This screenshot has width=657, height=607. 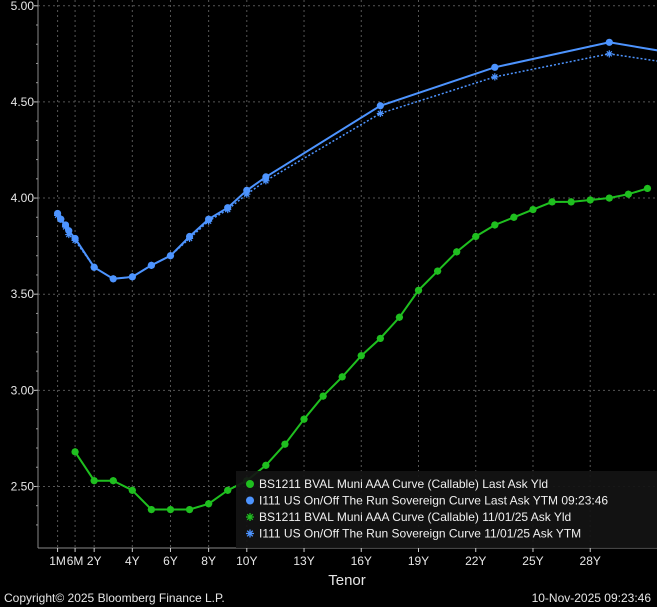 What do you see at coordinates (418, 561) in the screenshot?
I see `x-tick-label: 19Y` at bounding box center [418, 561].